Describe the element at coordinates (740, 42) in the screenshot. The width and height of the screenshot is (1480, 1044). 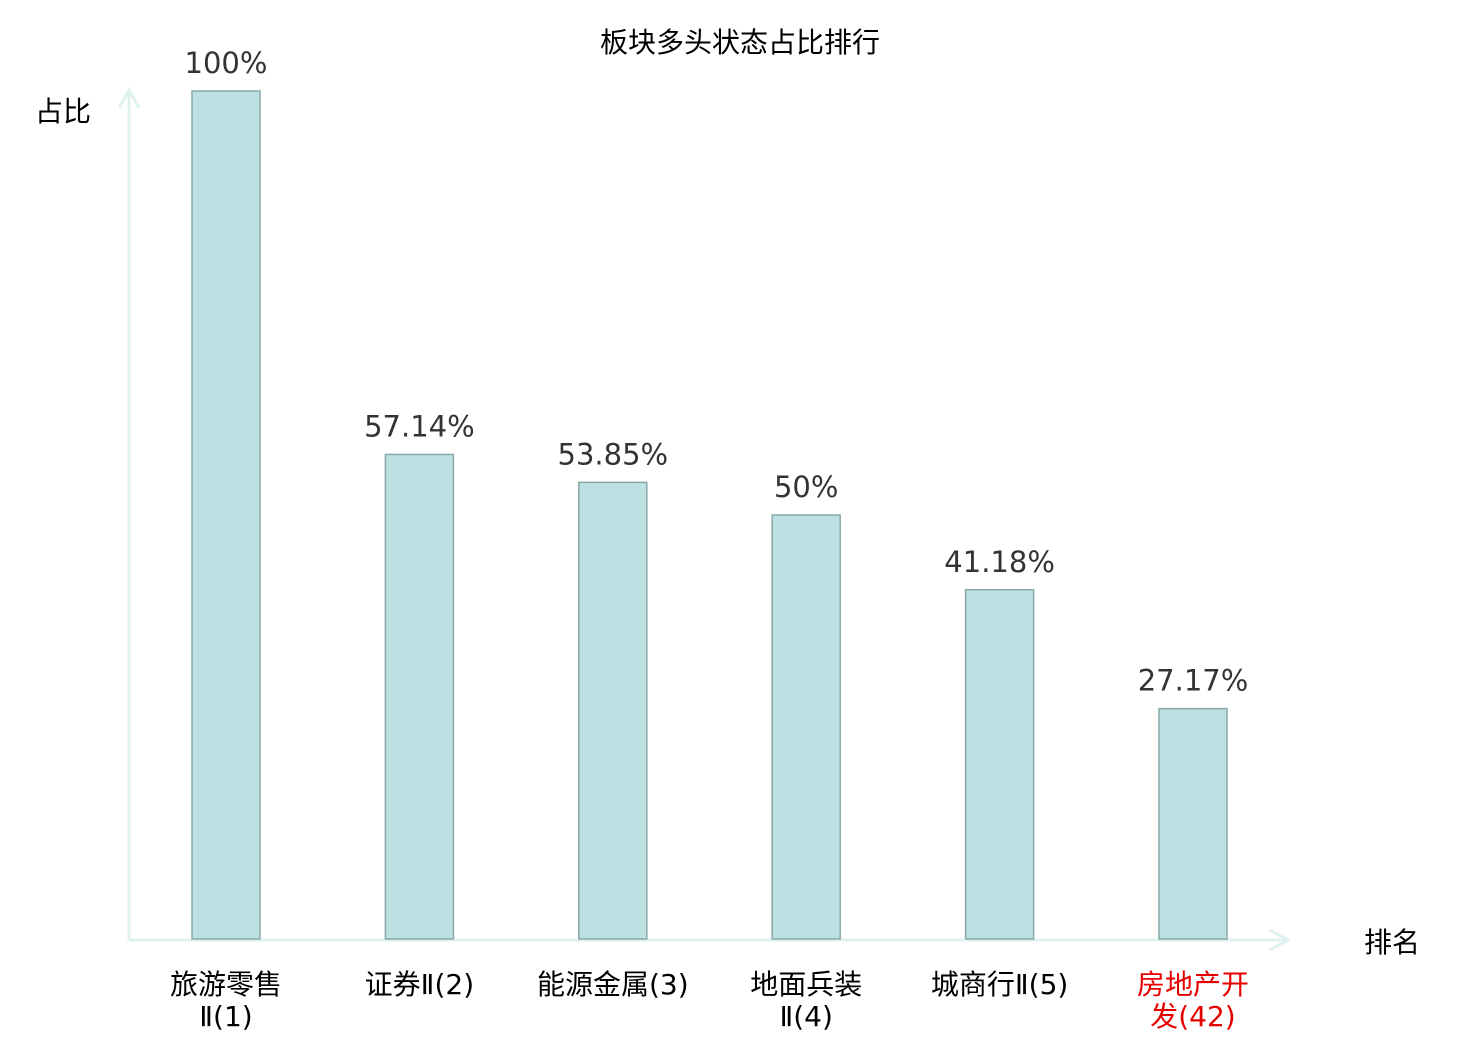
I see `chart-title: 板块多头状态占比排行` at that location.